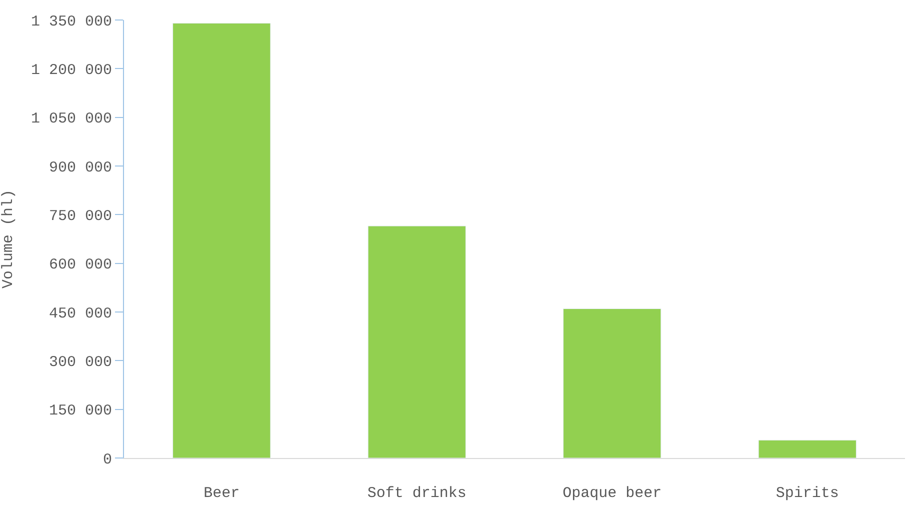 This screenshot has width=910, height=507. Describe the element at coordinates (71, 21) in the screenshot. I see `y-tick-label: 1 350 000` at that location.